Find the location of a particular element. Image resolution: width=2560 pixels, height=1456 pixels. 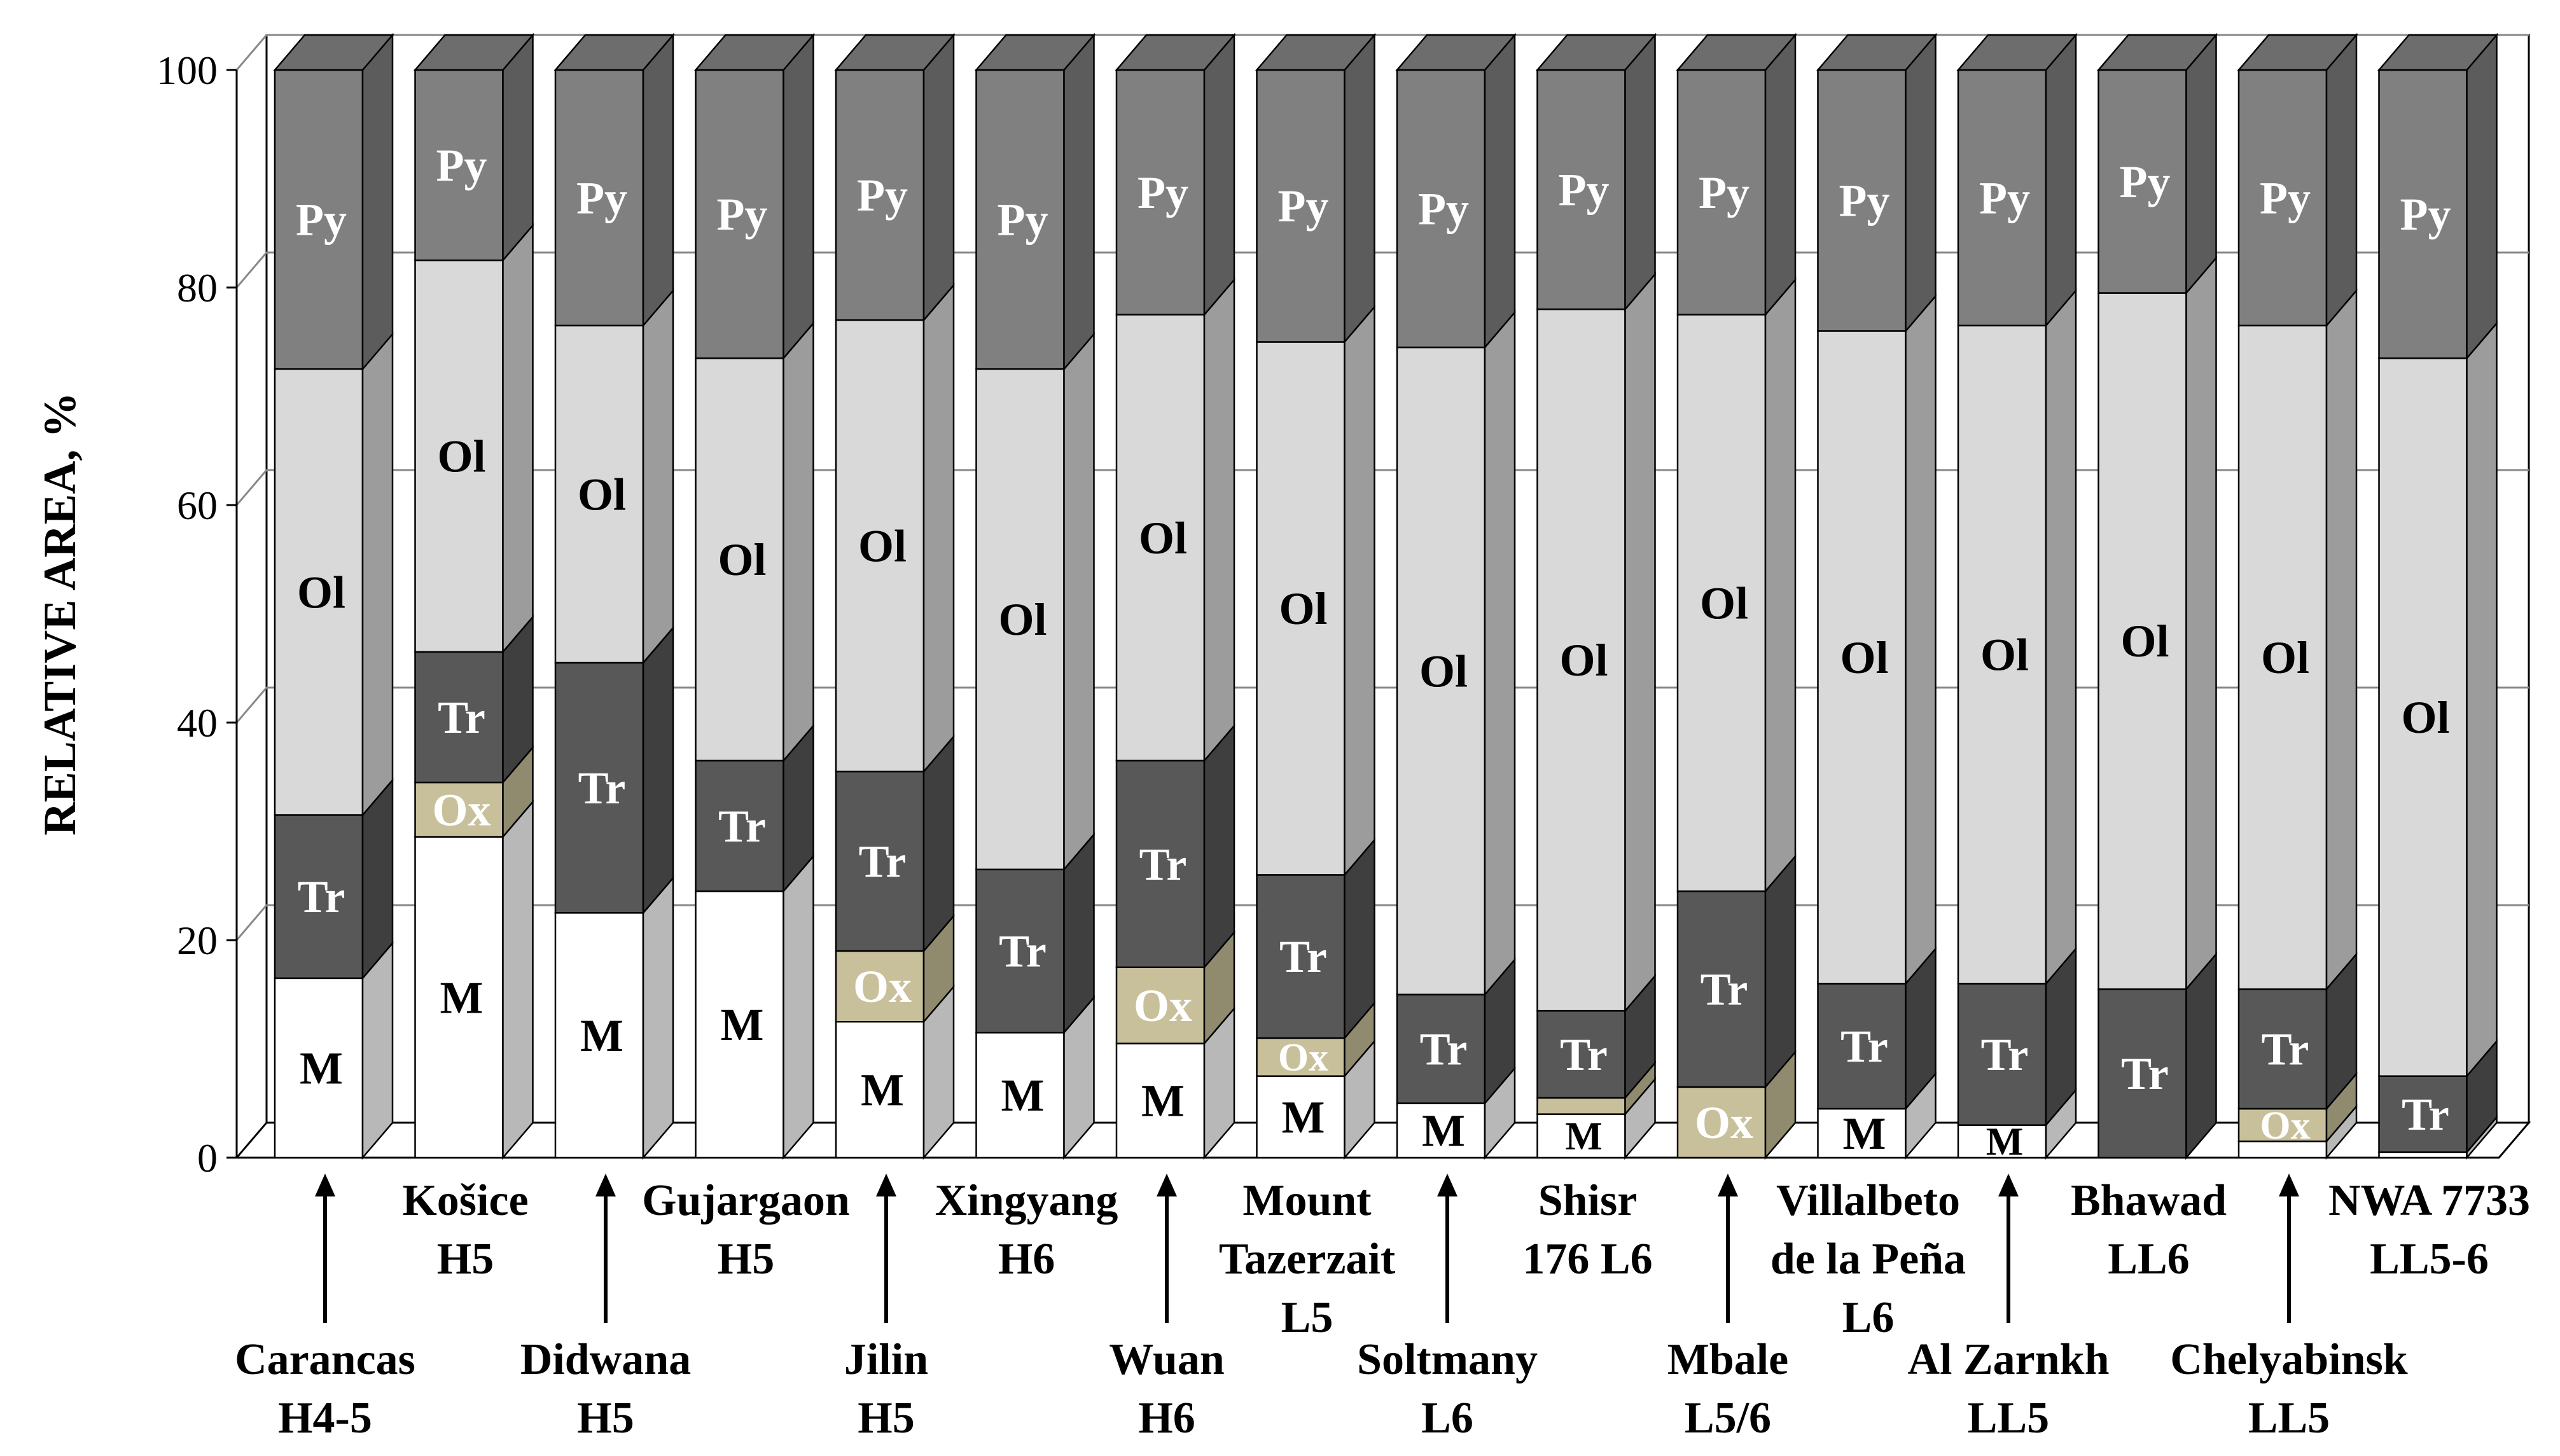

category-label: Košice H5 is located at coordinates (465, 1230).